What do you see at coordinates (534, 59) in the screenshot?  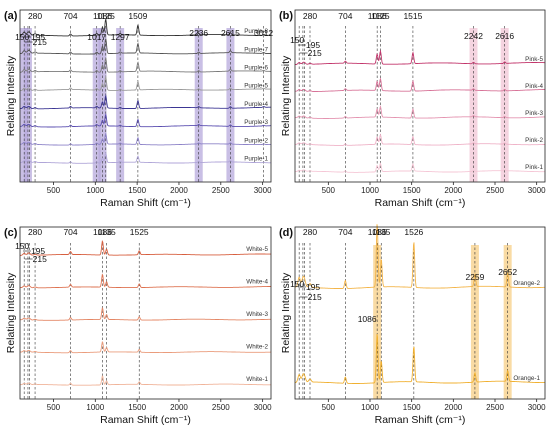 I see `series-label: Pink-5` at bounding box center [534, 59].